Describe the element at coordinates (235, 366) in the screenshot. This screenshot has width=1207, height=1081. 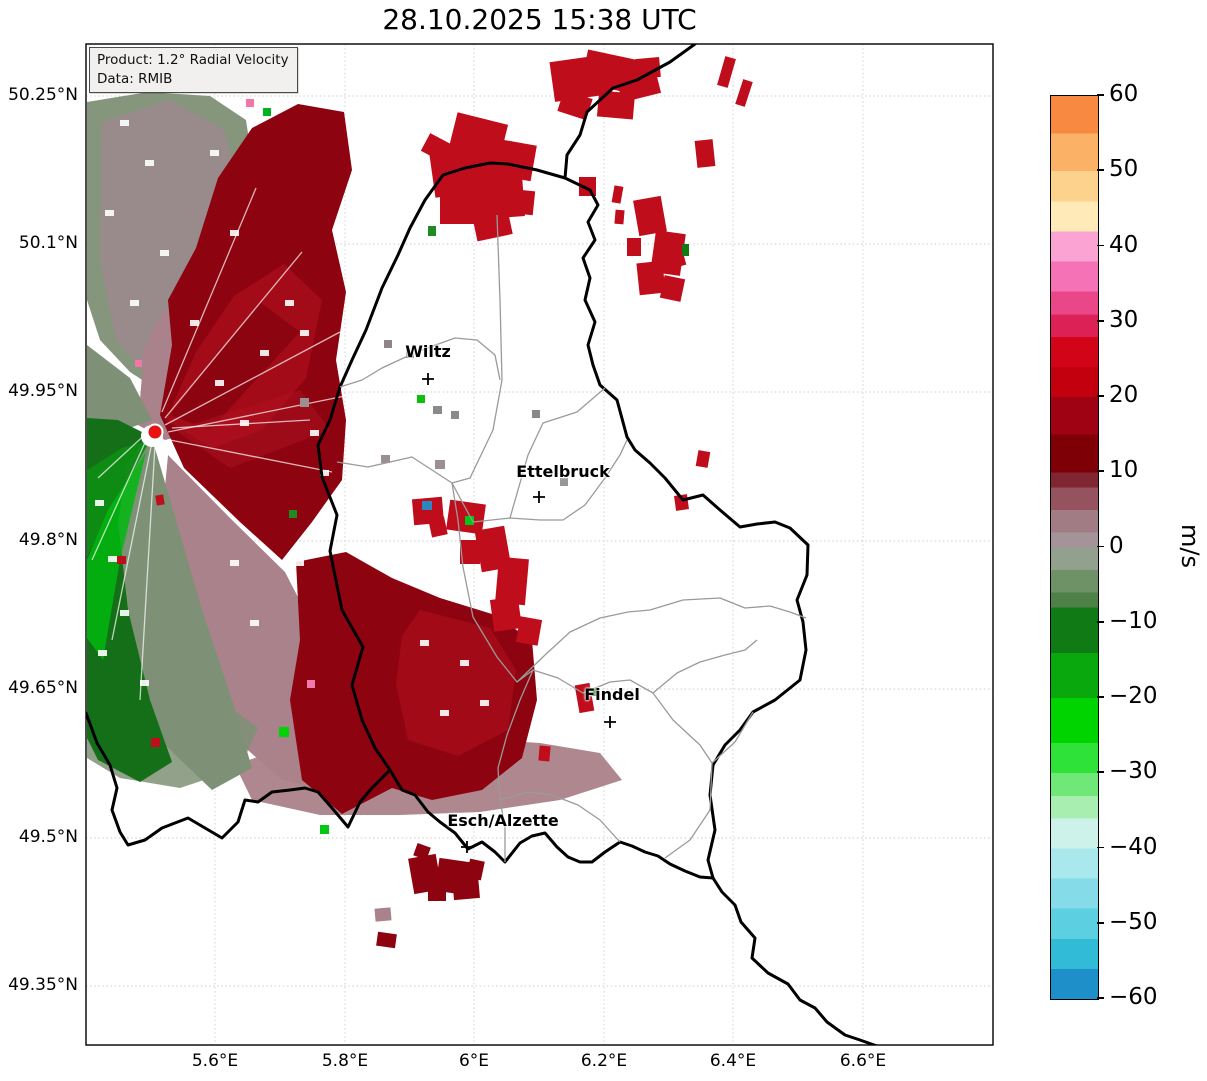
I see `velocity-region-main-streak-dark` at that location.